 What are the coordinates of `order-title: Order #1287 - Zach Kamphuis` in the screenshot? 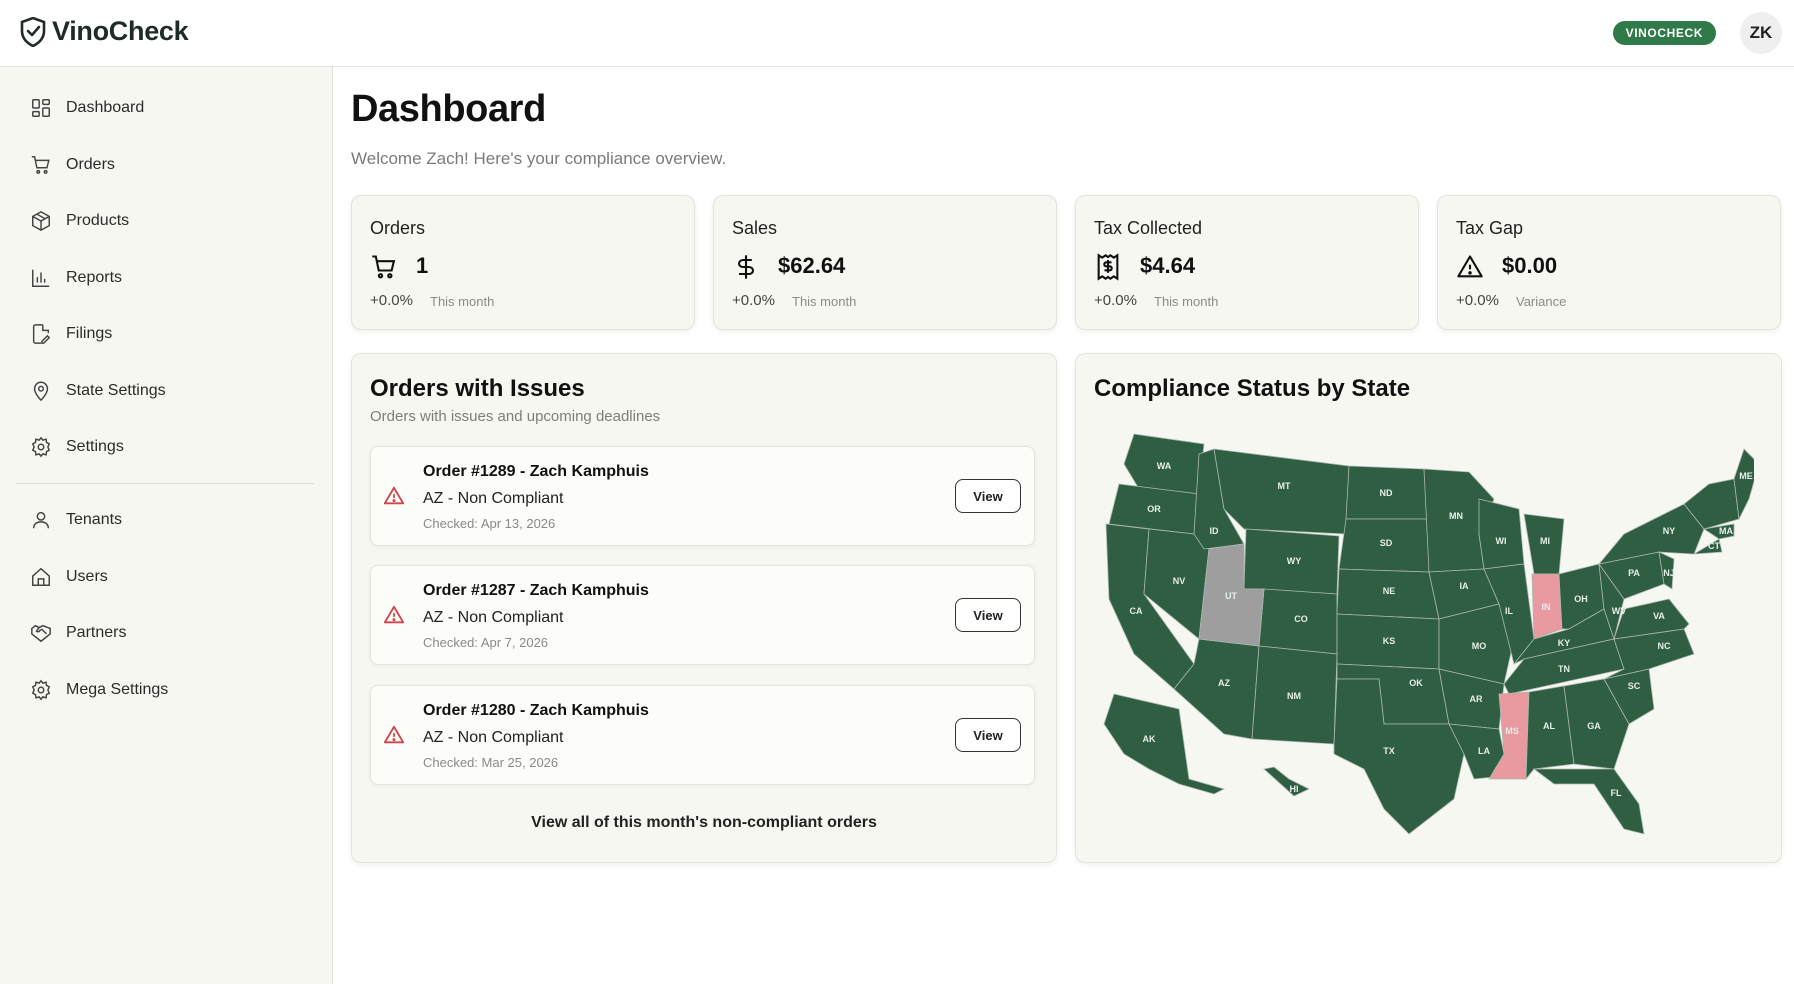 It's located at (536, 590).